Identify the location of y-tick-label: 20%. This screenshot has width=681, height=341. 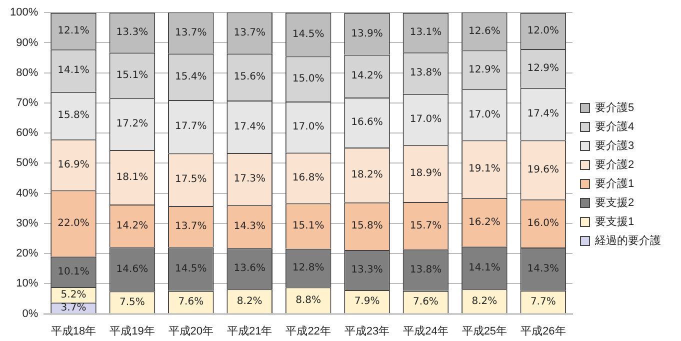
(27, 254).